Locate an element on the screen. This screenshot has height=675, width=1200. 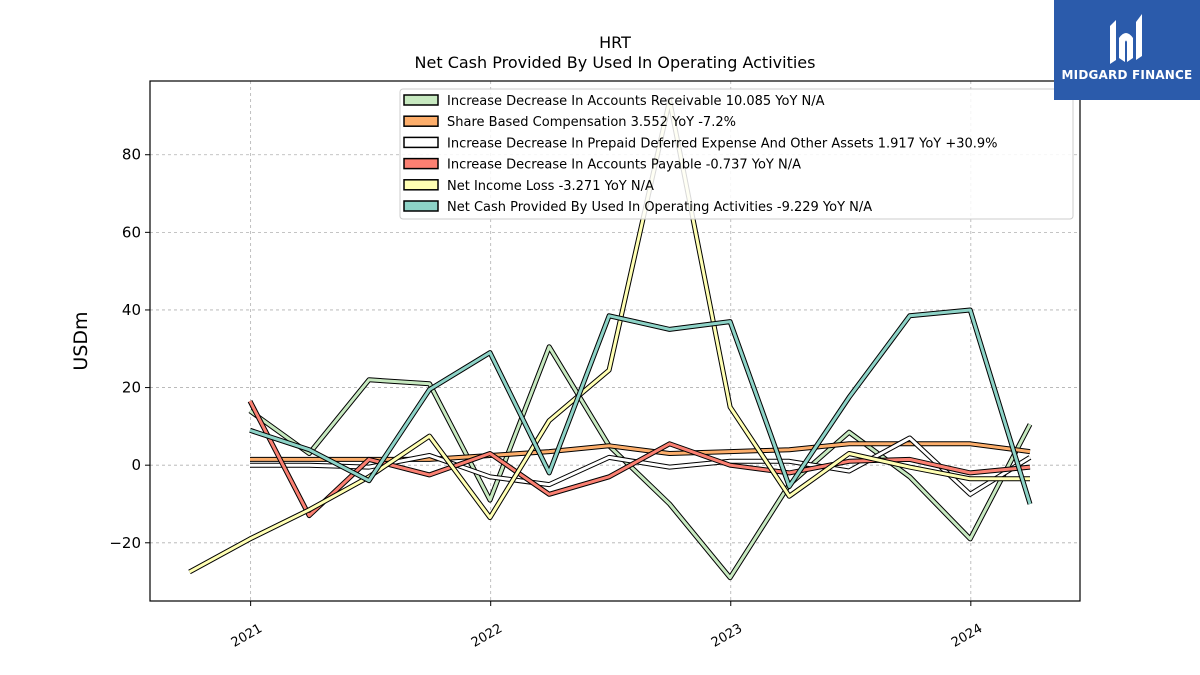
midgard-logo-icon is located at coordinates (1126, 39).